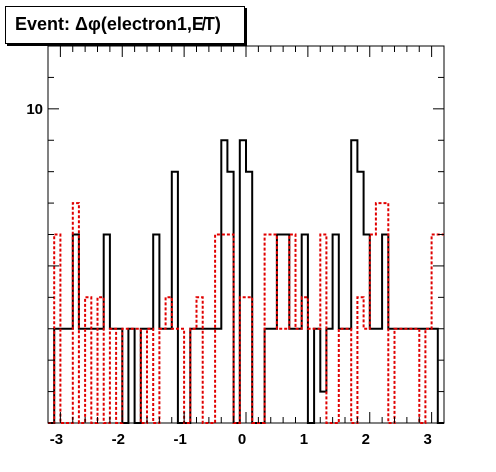  What do you see at coordinates (304, 439) in the screenshot?
I see `x-tick-label: 1` at bounding box center [304, 439].